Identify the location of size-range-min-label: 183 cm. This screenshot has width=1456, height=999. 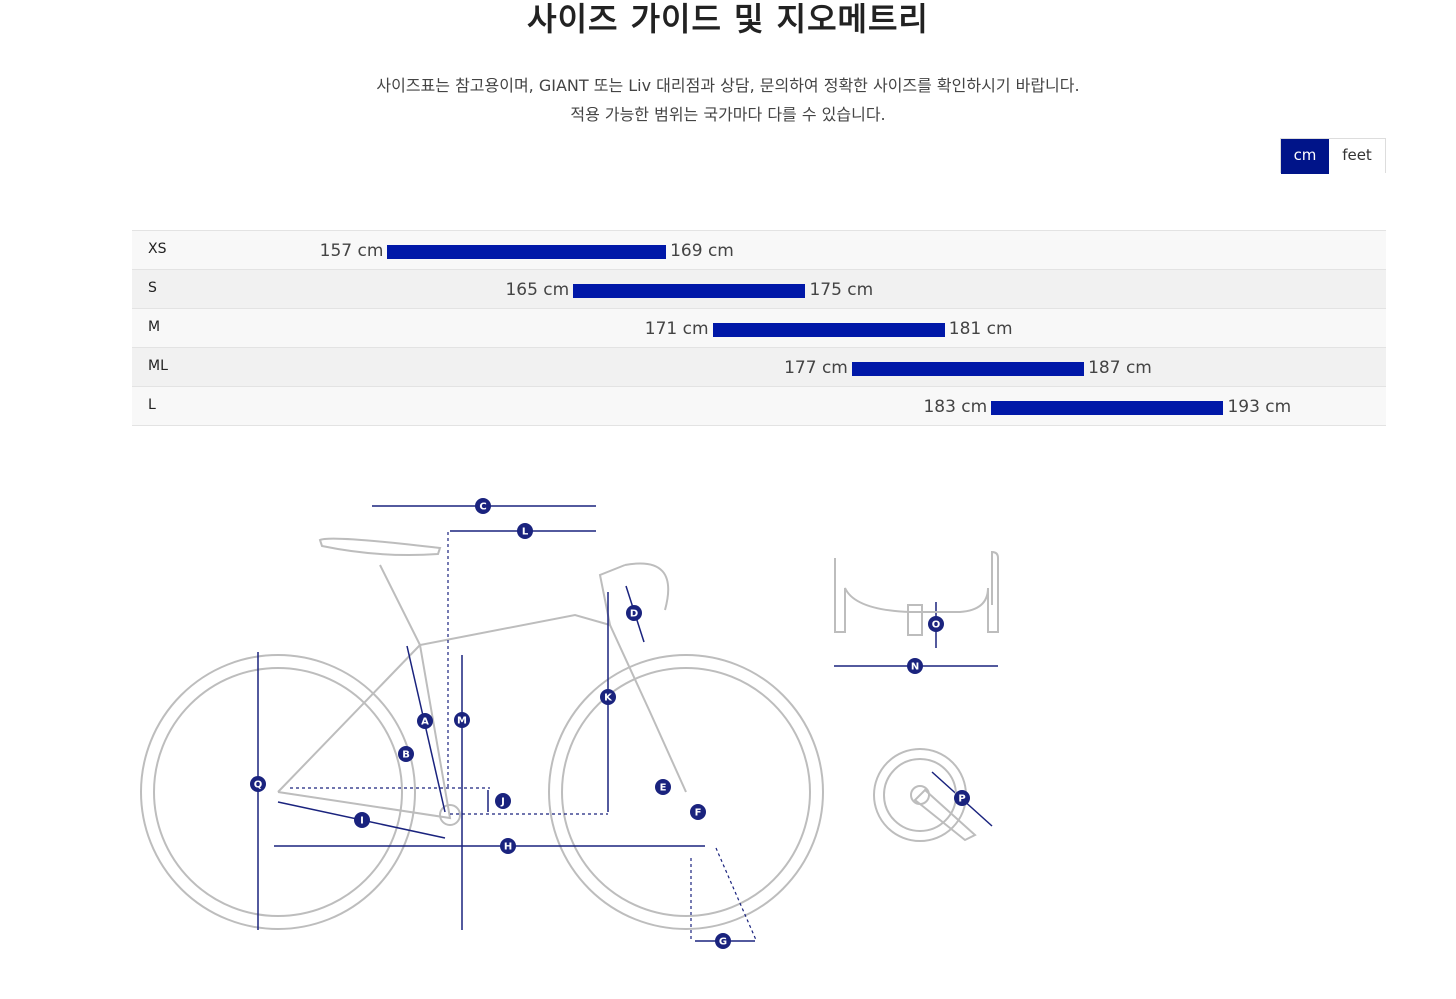
(955, 407).